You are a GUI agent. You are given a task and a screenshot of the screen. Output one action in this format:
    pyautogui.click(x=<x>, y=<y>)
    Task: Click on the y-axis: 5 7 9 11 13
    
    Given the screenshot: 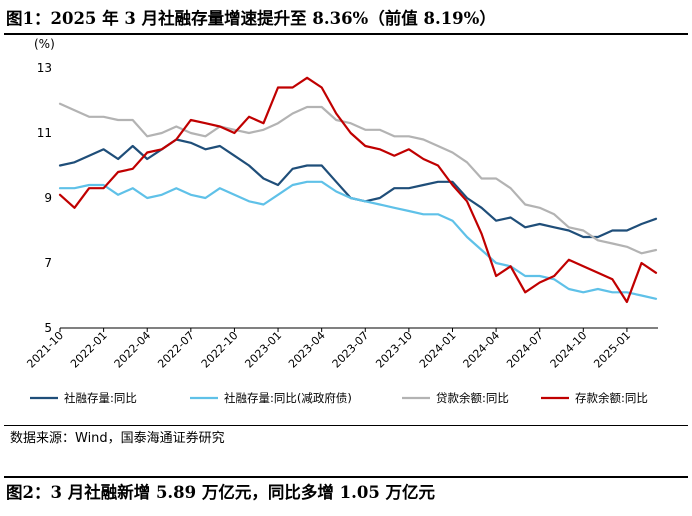 What is the action you would take?
    pyautogui.click(x=44, y=198)
    